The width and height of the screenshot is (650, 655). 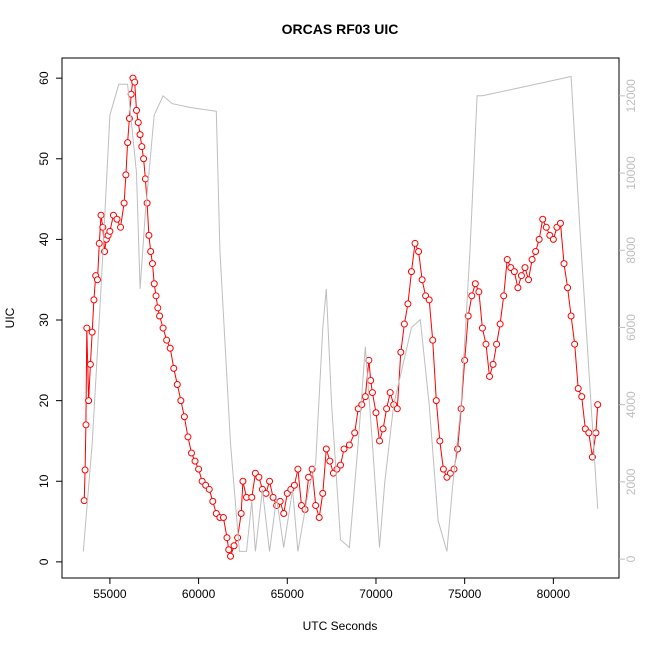 What do you see at coordinates (44, 320) in the screenshot?
I see `y-tick-label: 30` at bounding box center [44, 320].